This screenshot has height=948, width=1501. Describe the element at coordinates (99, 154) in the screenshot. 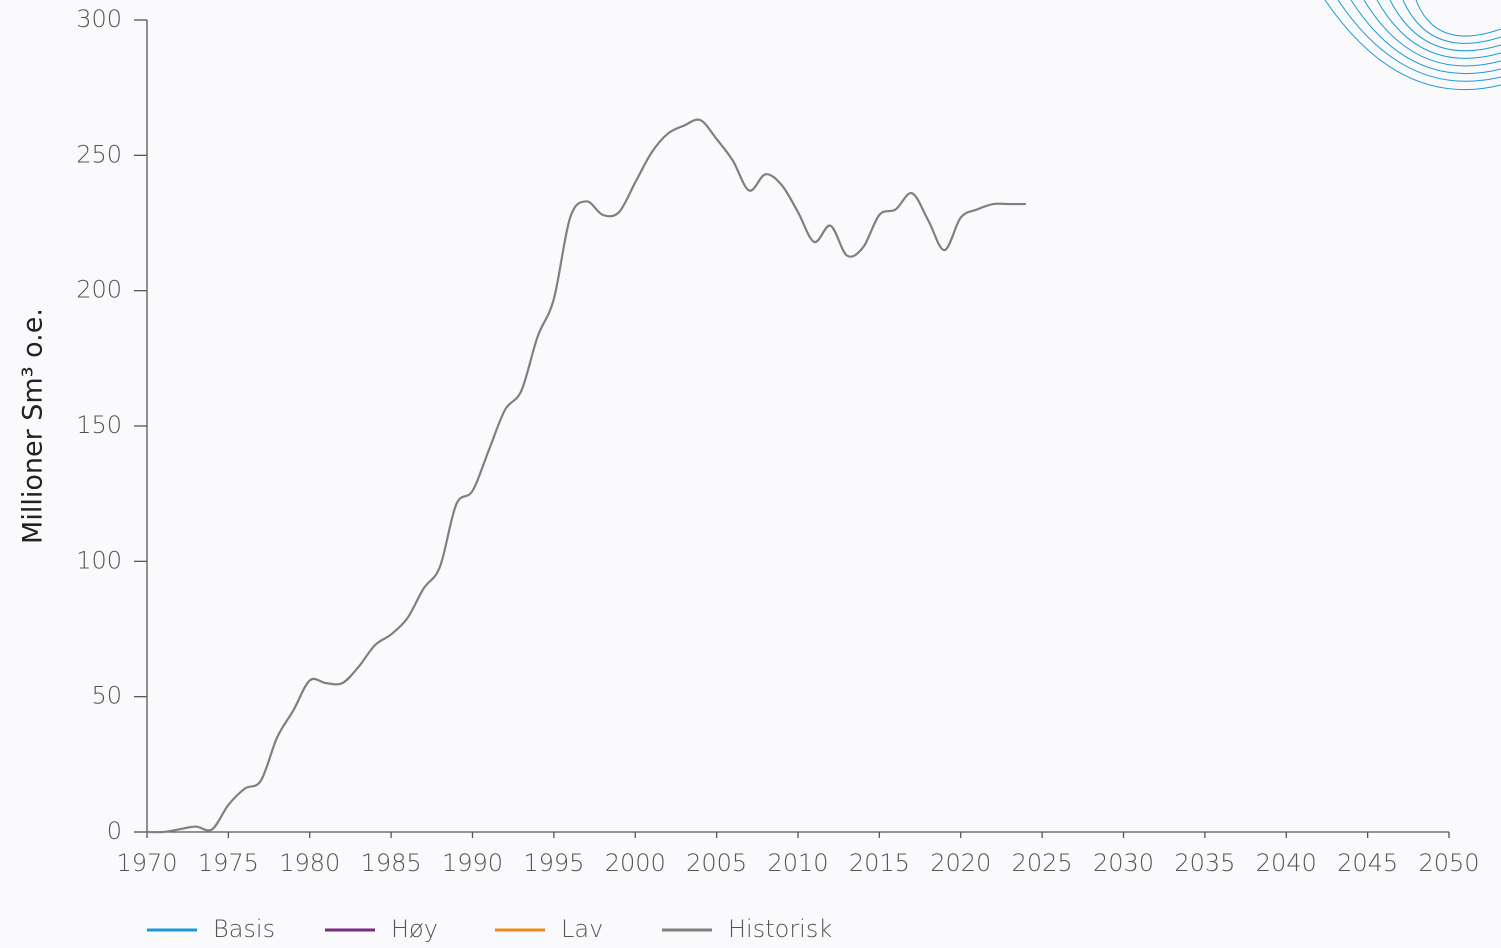

I see `y-tick-label: 250` at that location.